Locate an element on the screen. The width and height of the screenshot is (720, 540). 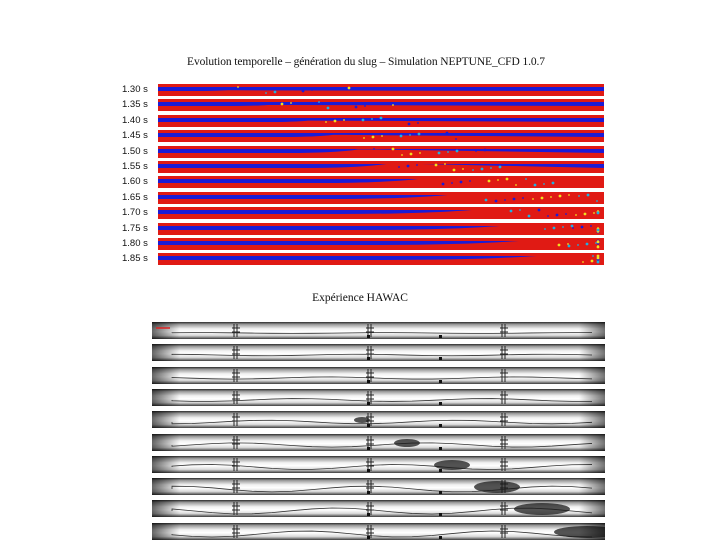
time-label: 1.55 s is located at coordinates (135, 166).